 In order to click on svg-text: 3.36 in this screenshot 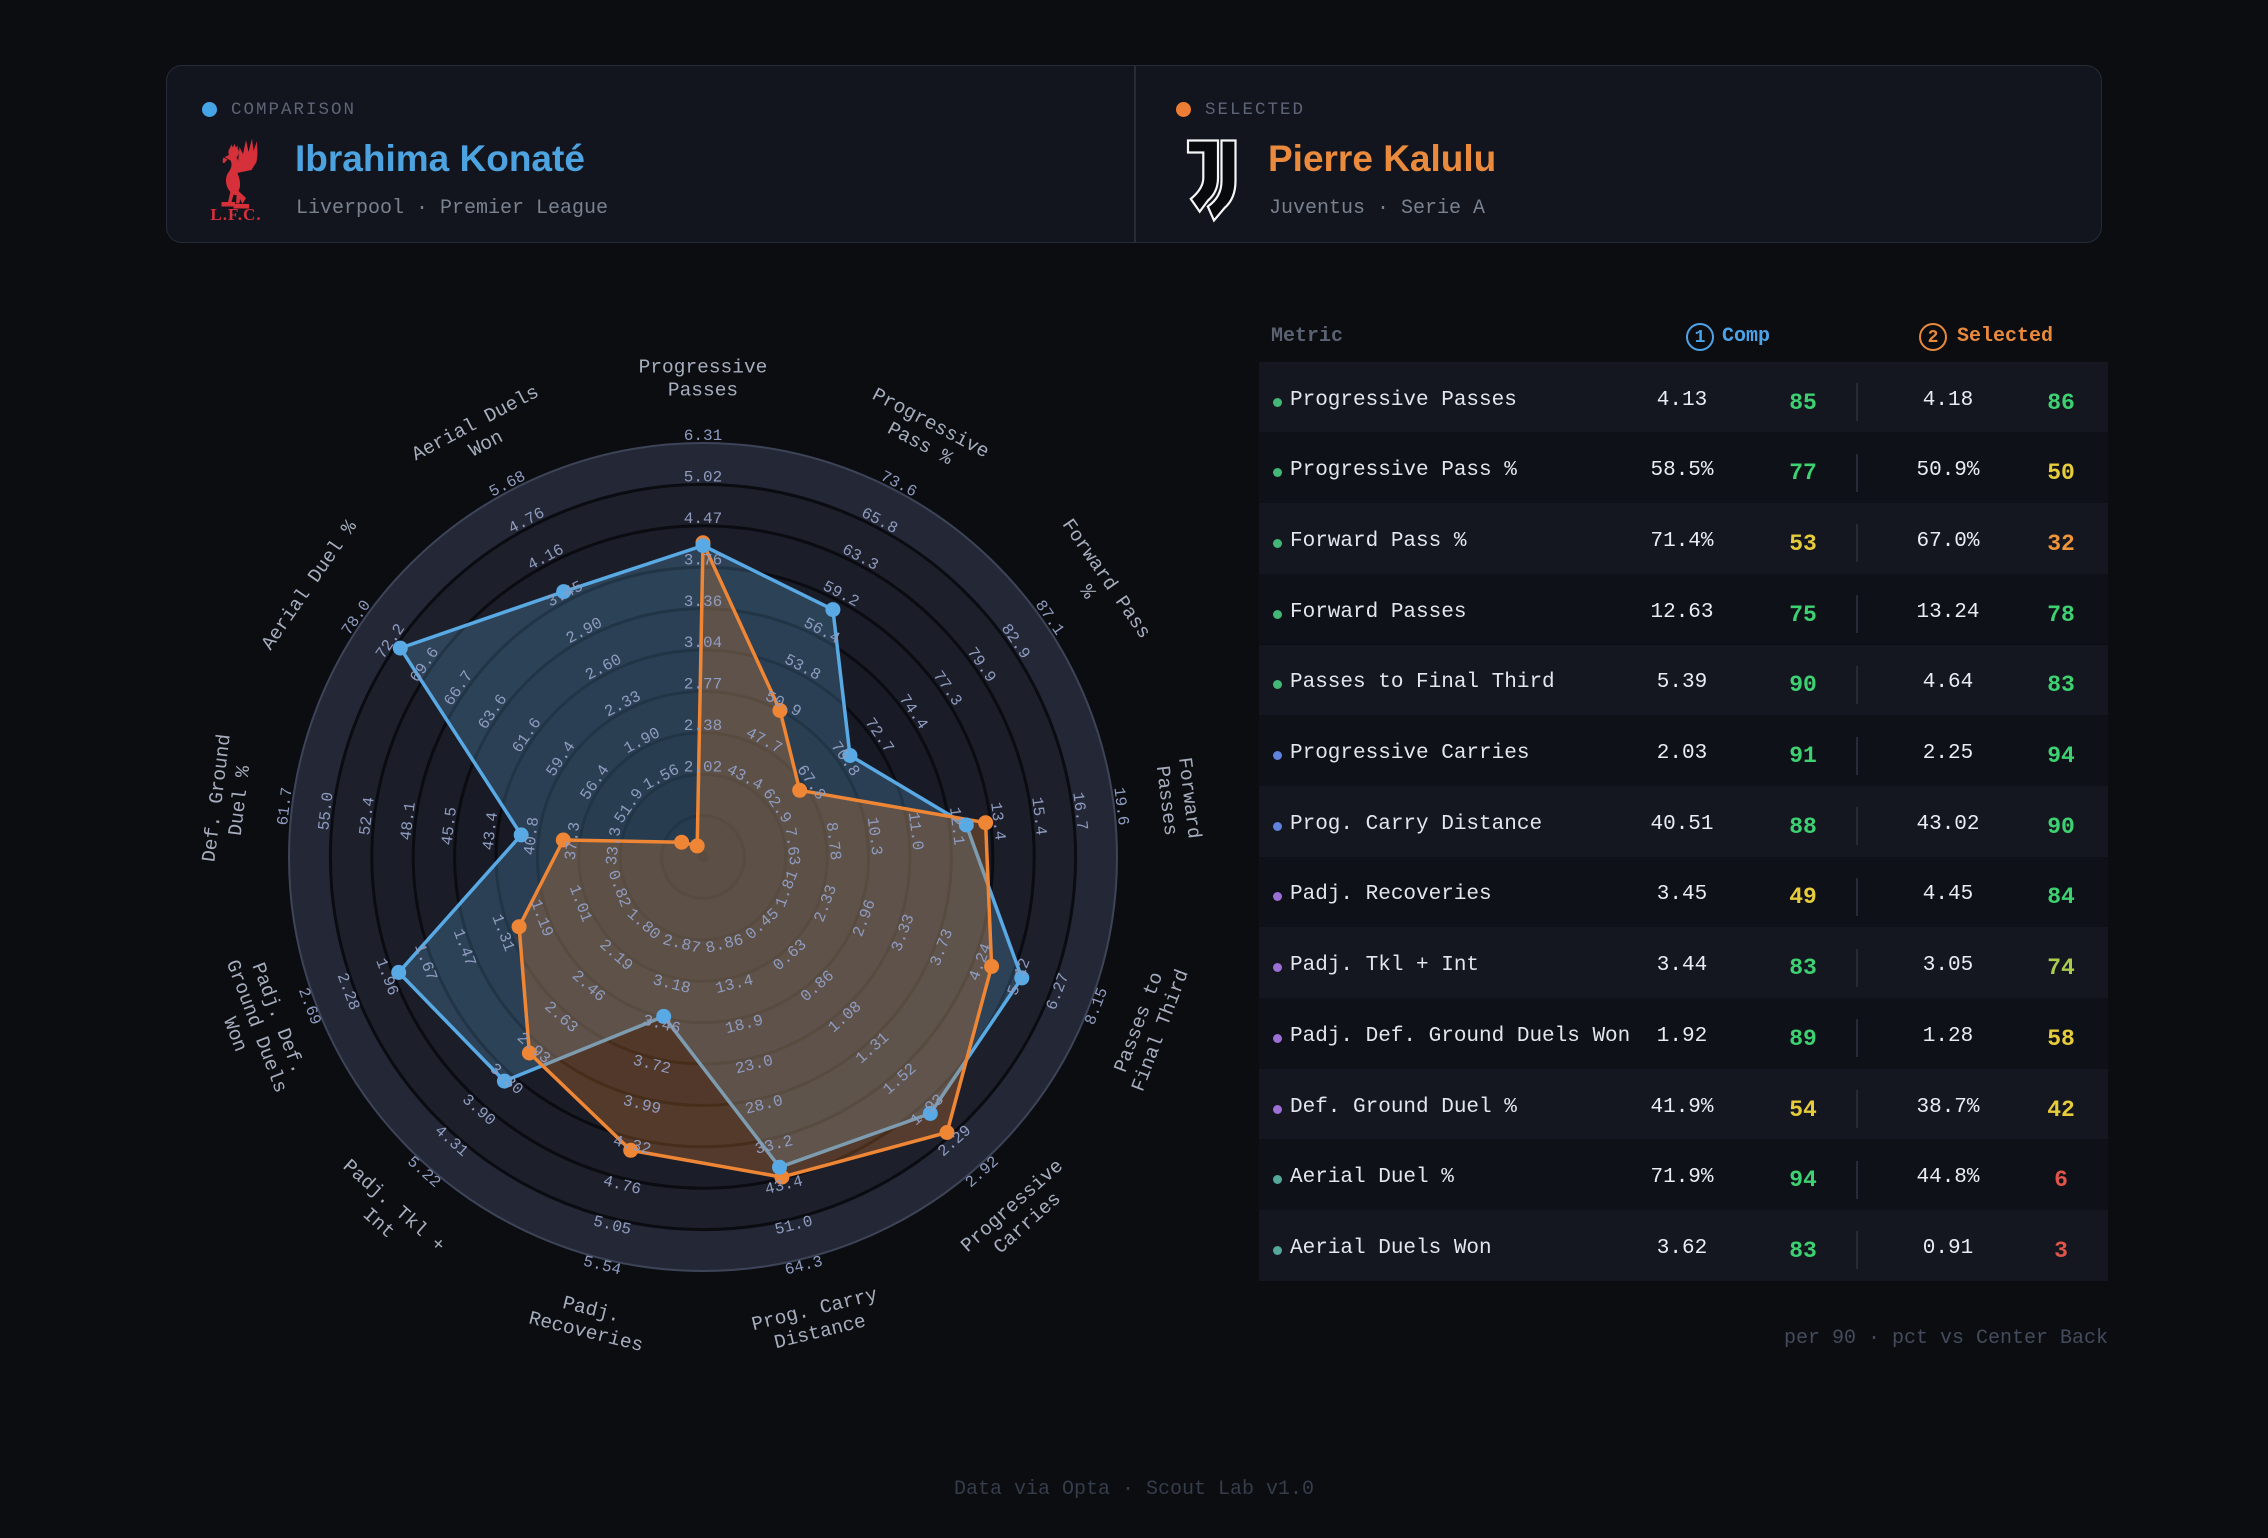, I will do `click(703, 602)`.